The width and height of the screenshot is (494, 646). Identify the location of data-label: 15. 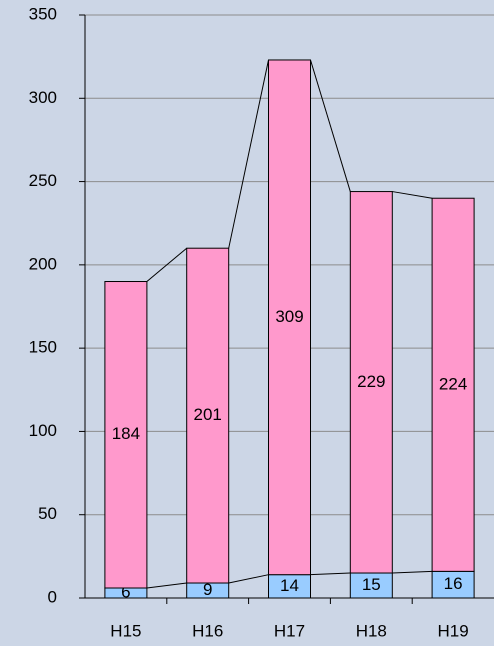
(371, 584).